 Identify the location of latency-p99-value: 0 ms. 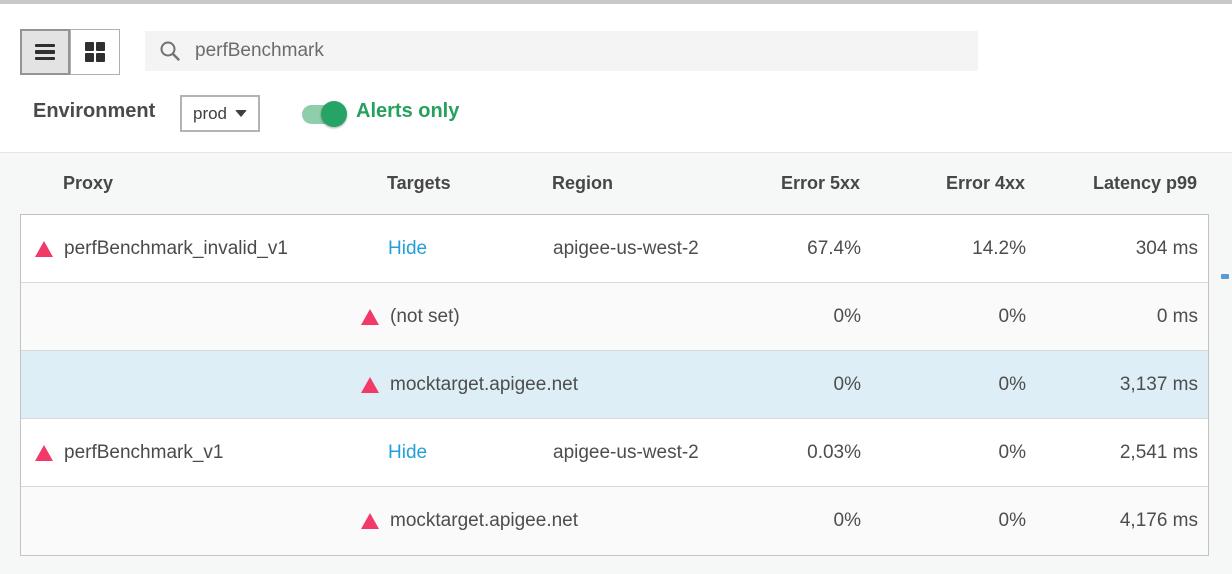
(1177, 316).